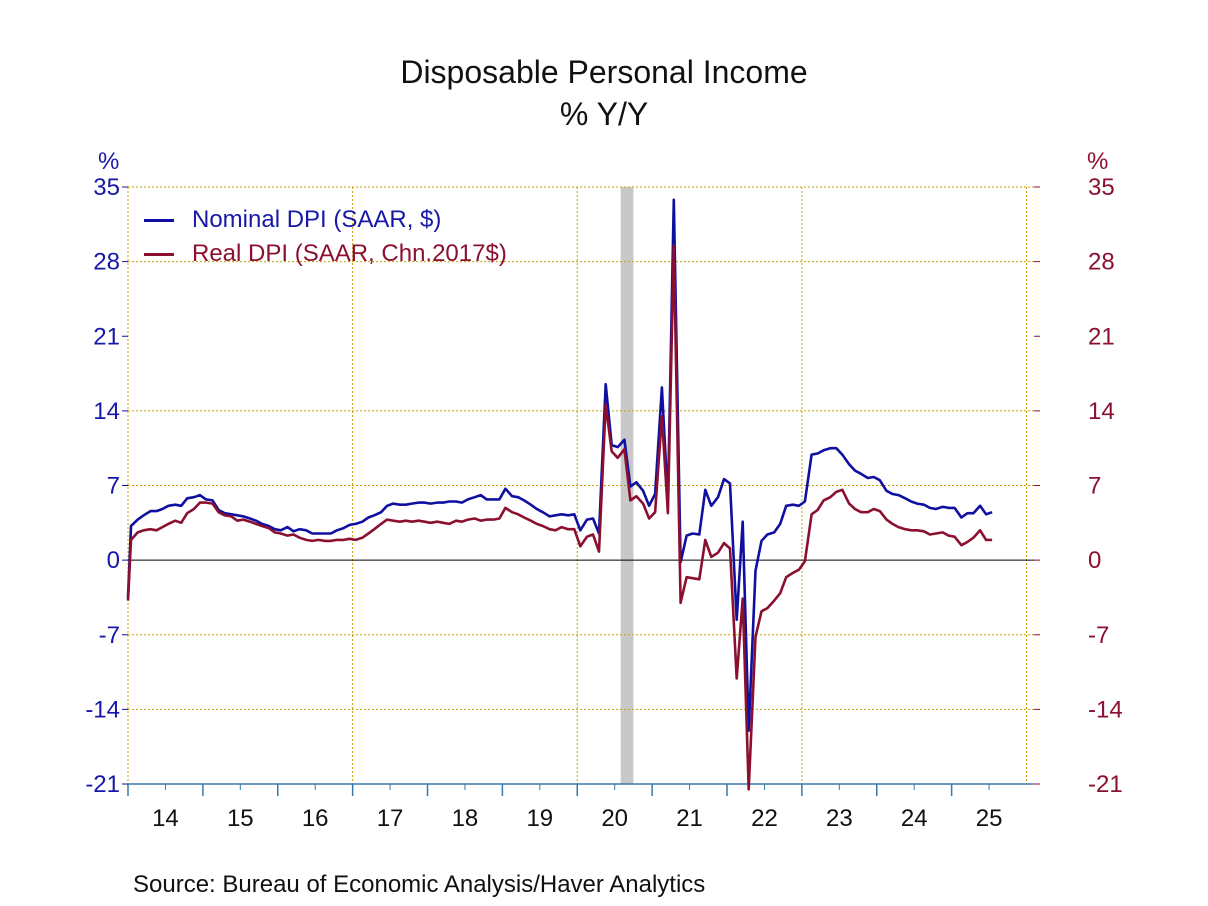 Image resolution: width=1208 pixels, height=906 pixels. Describe the element at coordinates (604, 114) in the screenshot. I see `chart-subtitle: % Y/Y` at that location.